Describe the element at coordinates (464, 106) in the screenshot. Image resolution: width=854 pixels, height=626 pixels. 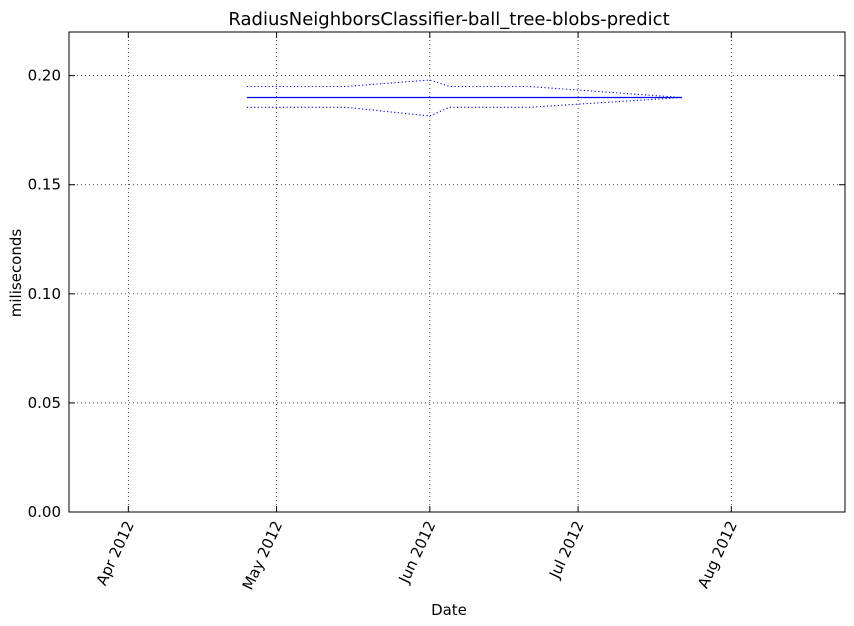
I see `series-line-lower` at that location.